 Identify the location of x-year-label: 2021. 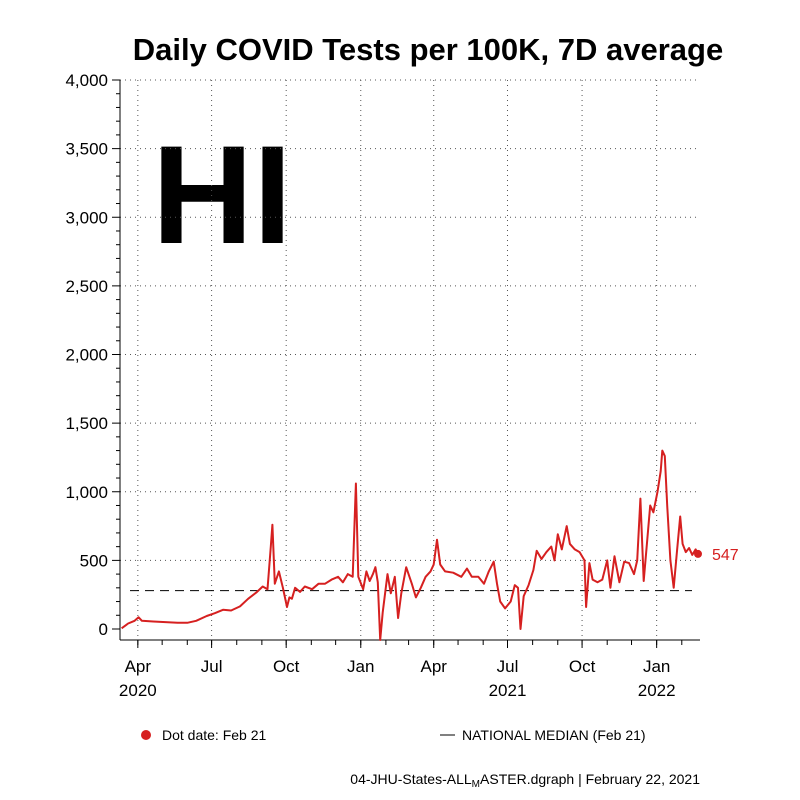
(508, 690).